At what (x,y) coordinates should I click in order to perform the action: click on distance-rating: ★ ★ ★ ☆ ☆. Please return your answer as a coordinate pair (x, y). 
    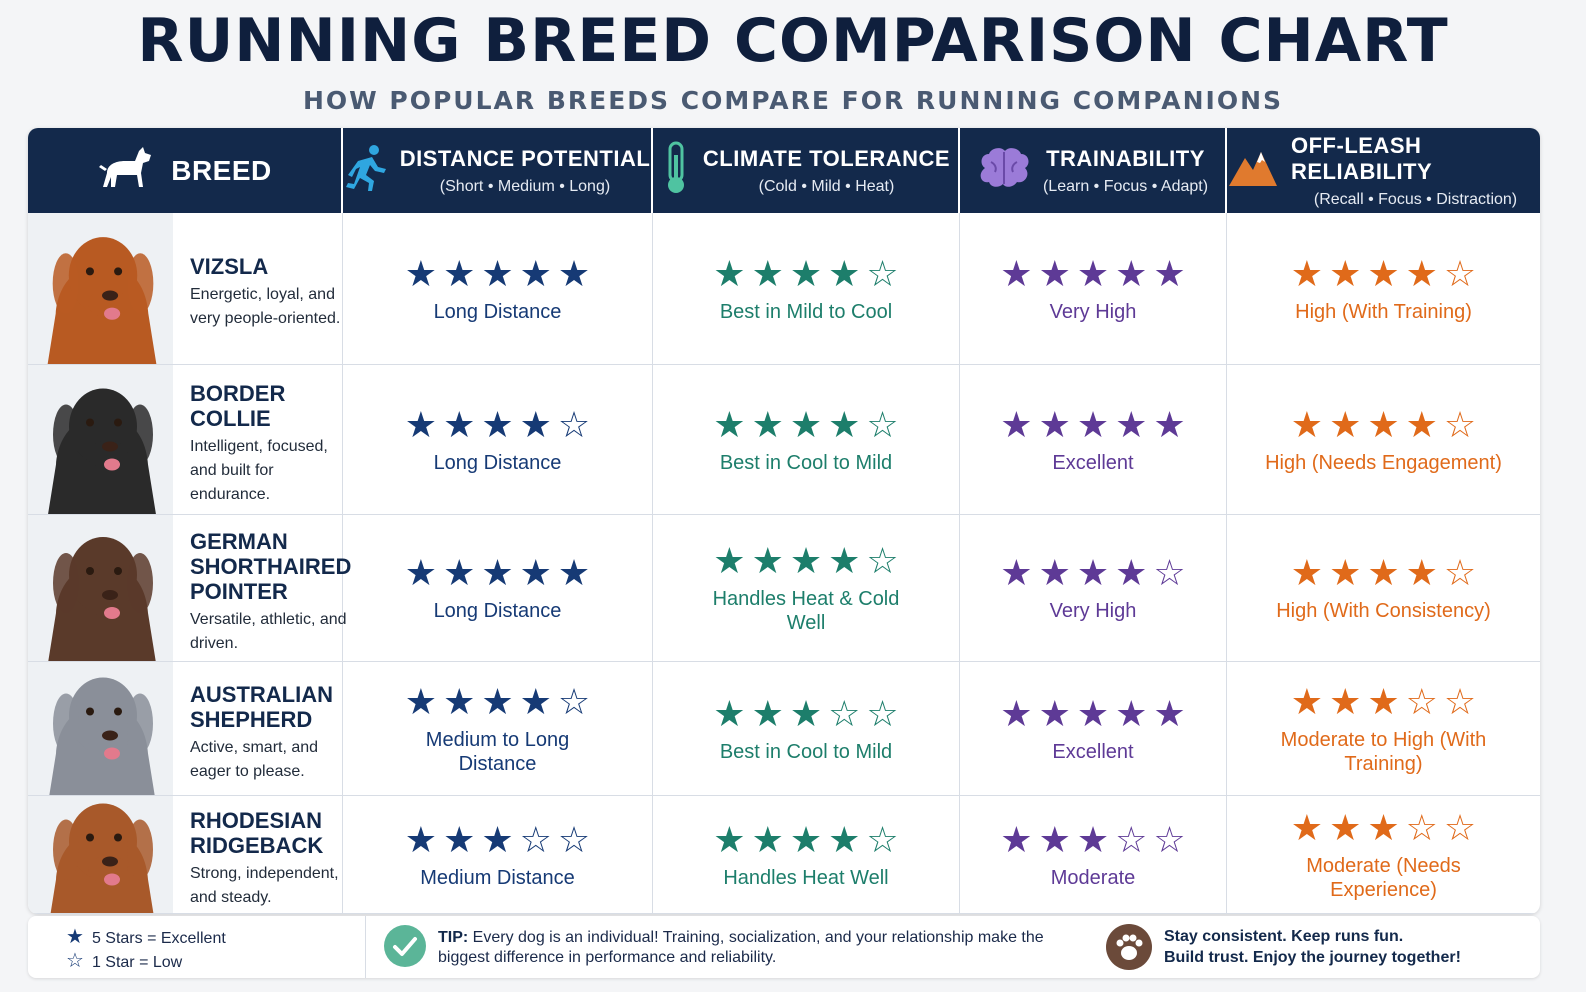
    Looking at the image, I should click on (497, 839).